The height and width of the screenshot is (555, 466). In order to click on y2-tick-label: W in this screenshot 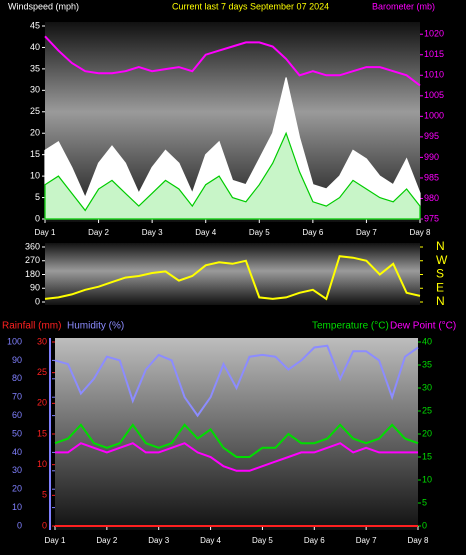, I will do `click(442, 260)`.